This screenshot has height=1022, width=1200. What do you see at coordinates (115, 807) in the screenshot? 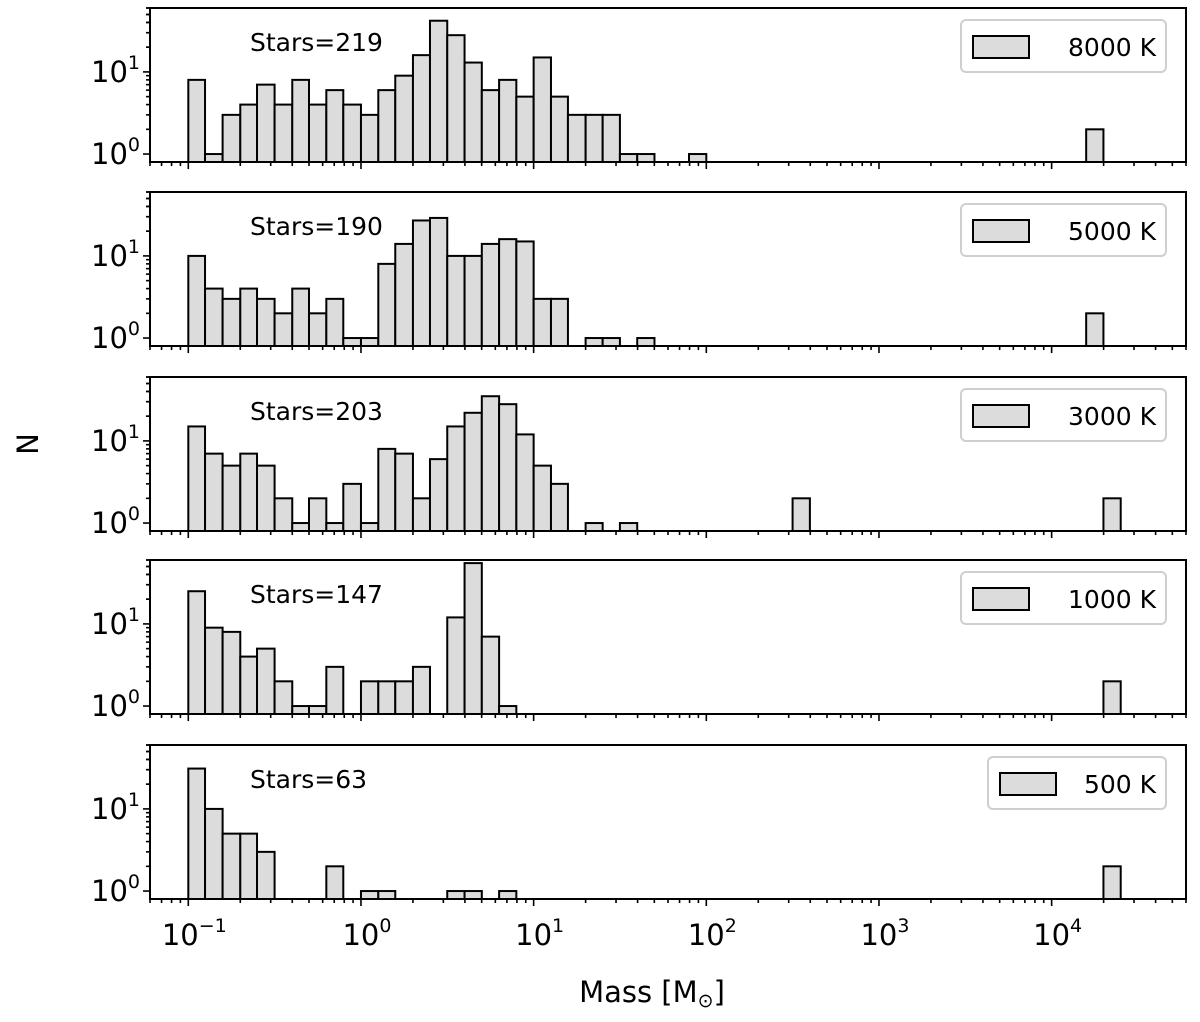
I see `y-tick-label: 10¹` at bounding box center [115, 807].